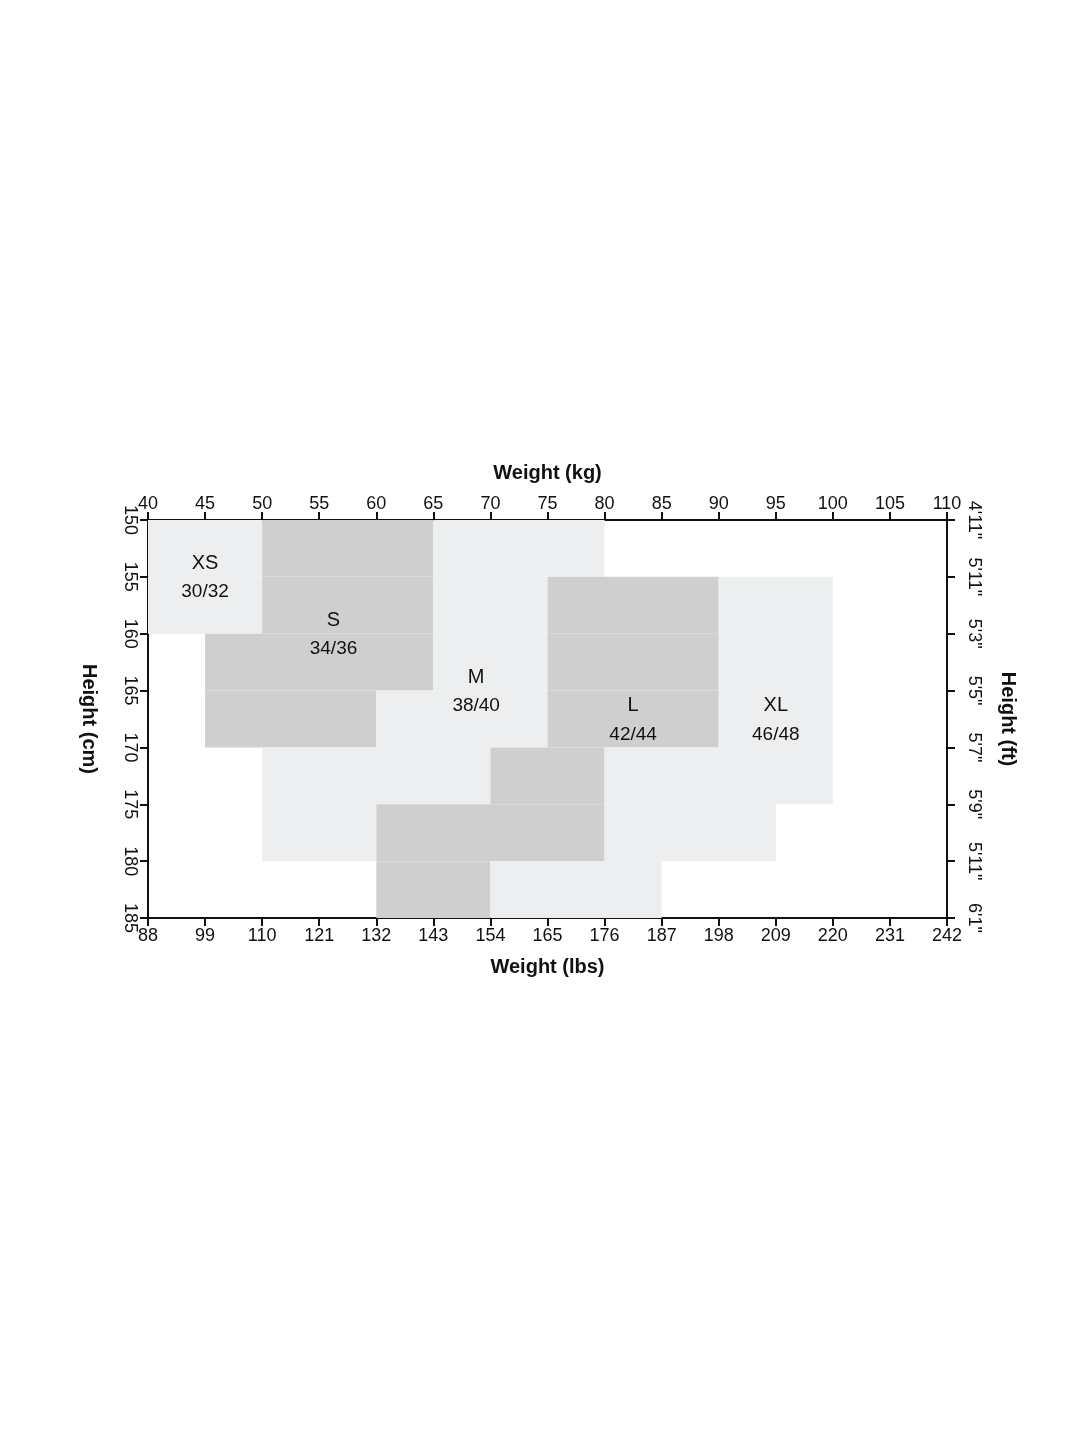 The height and width of the screenshot is (1440, 1080). Describe the element at coordinates (975, 520) in the screenshot. I see `text: 4'11"` at that location.